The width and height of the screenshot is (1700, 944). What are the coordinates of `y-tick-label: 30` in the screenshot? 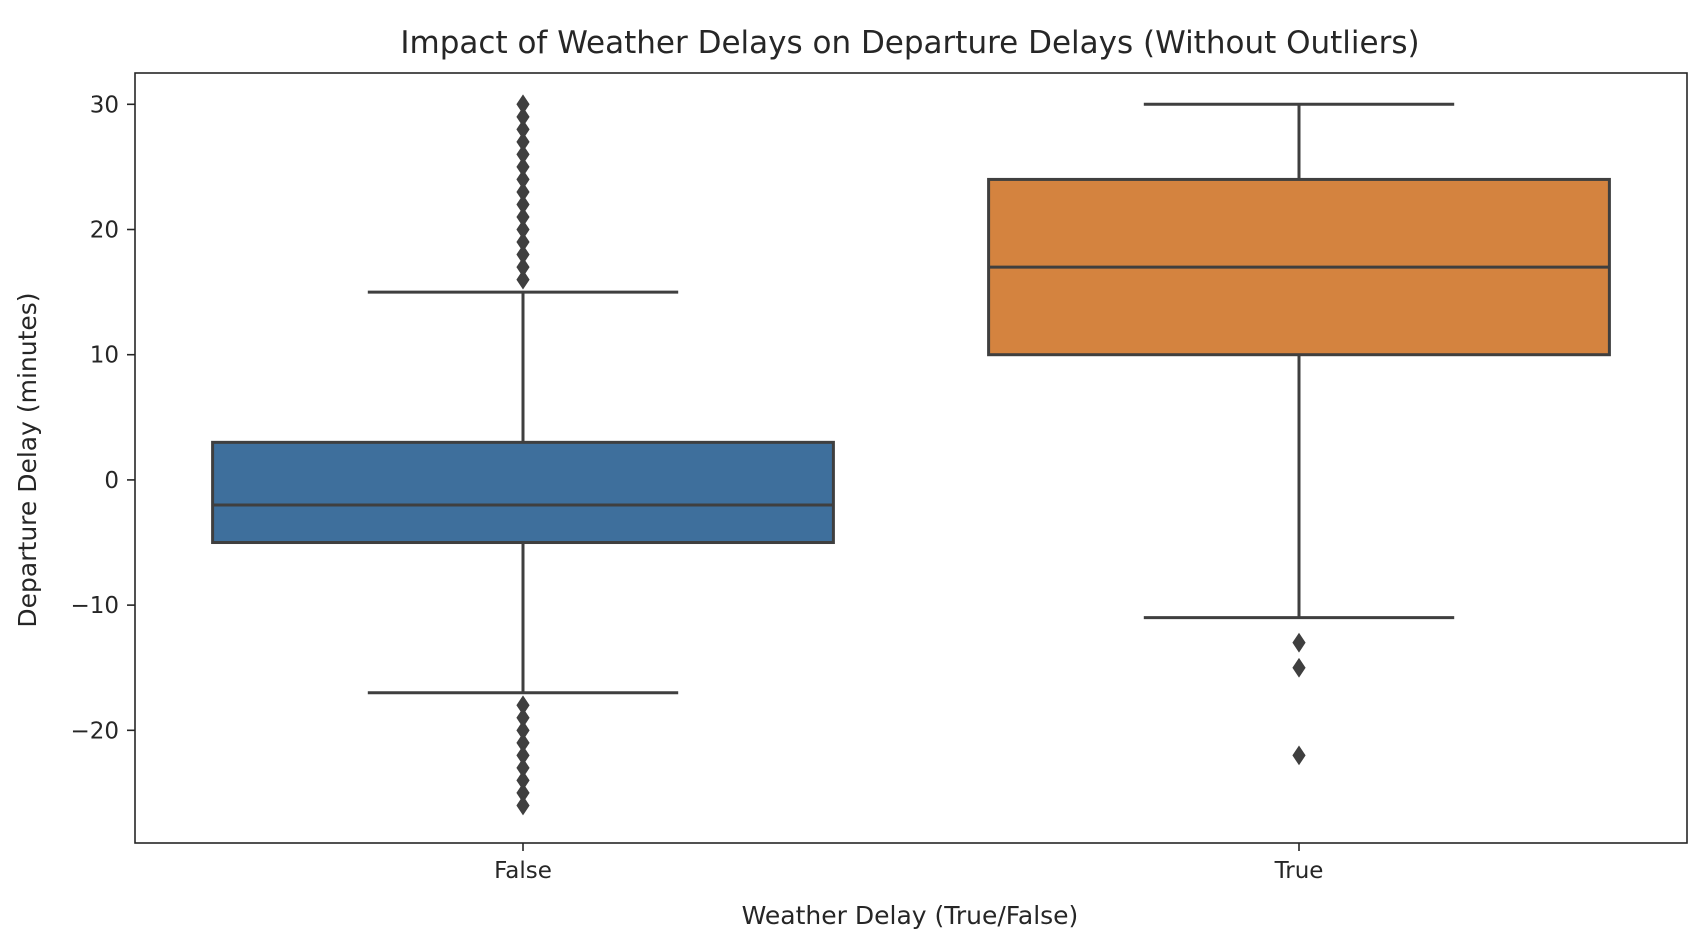 It's located at (104, 105).